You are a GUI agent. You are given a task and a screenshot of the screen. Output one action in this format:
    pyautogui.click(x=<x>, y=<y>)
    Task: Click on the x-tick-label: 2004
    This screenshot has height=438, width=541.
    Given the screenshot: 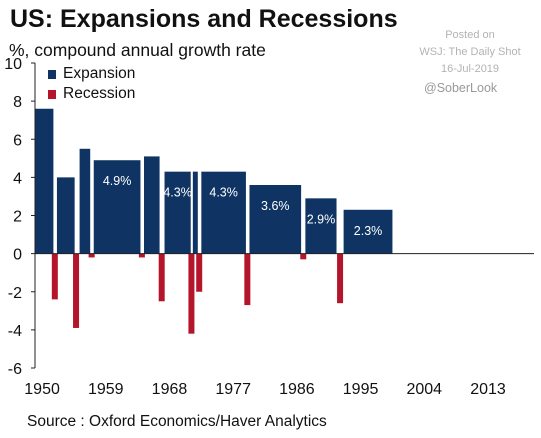 What is the action you would take?
    pyautogui.click(x=424, y=389)
    